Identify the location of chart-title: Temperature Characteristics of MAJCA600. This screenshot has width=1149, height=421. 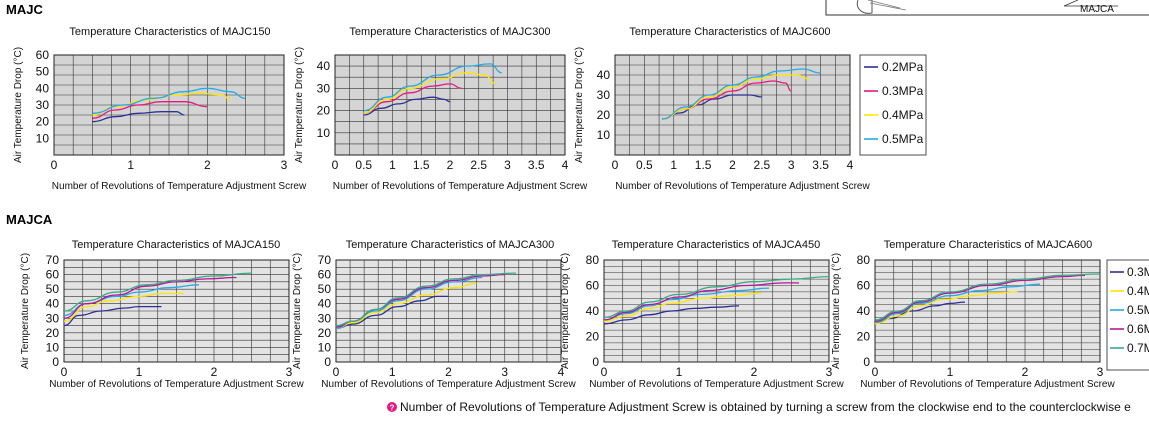
(988, 245).